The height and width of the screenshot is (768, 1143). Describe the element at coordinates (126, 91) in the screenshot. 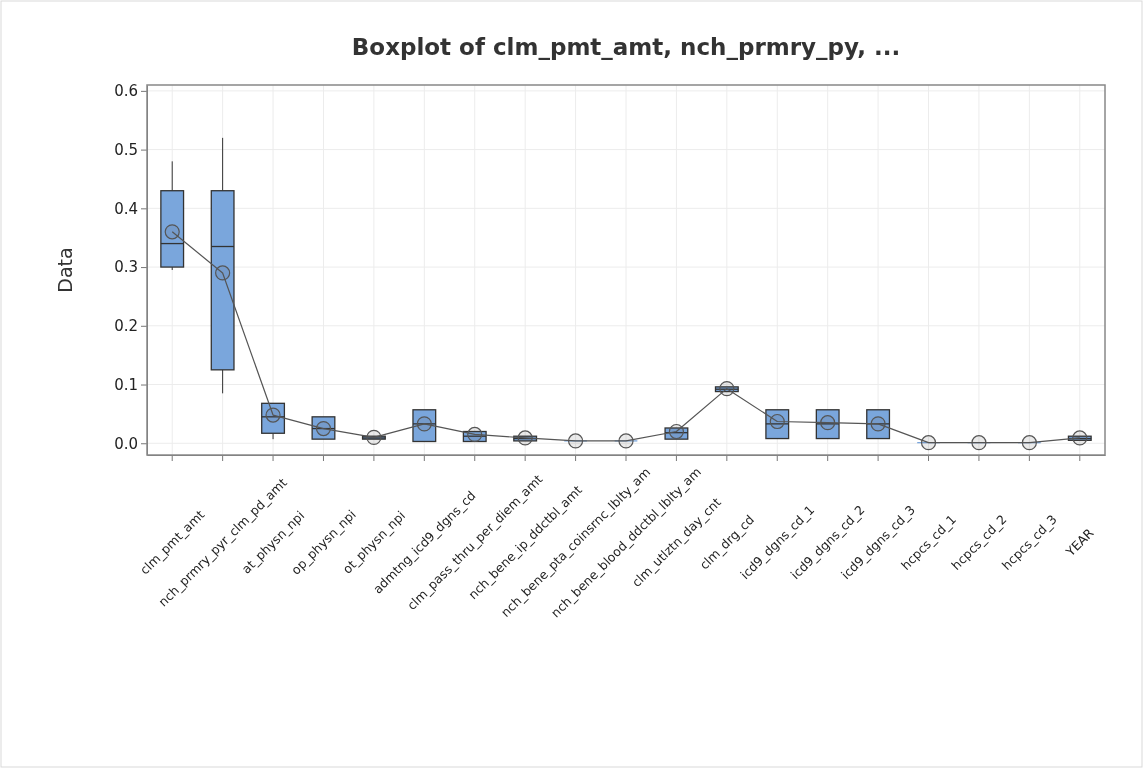

I see `y-tick-label: 0.6` at that location.